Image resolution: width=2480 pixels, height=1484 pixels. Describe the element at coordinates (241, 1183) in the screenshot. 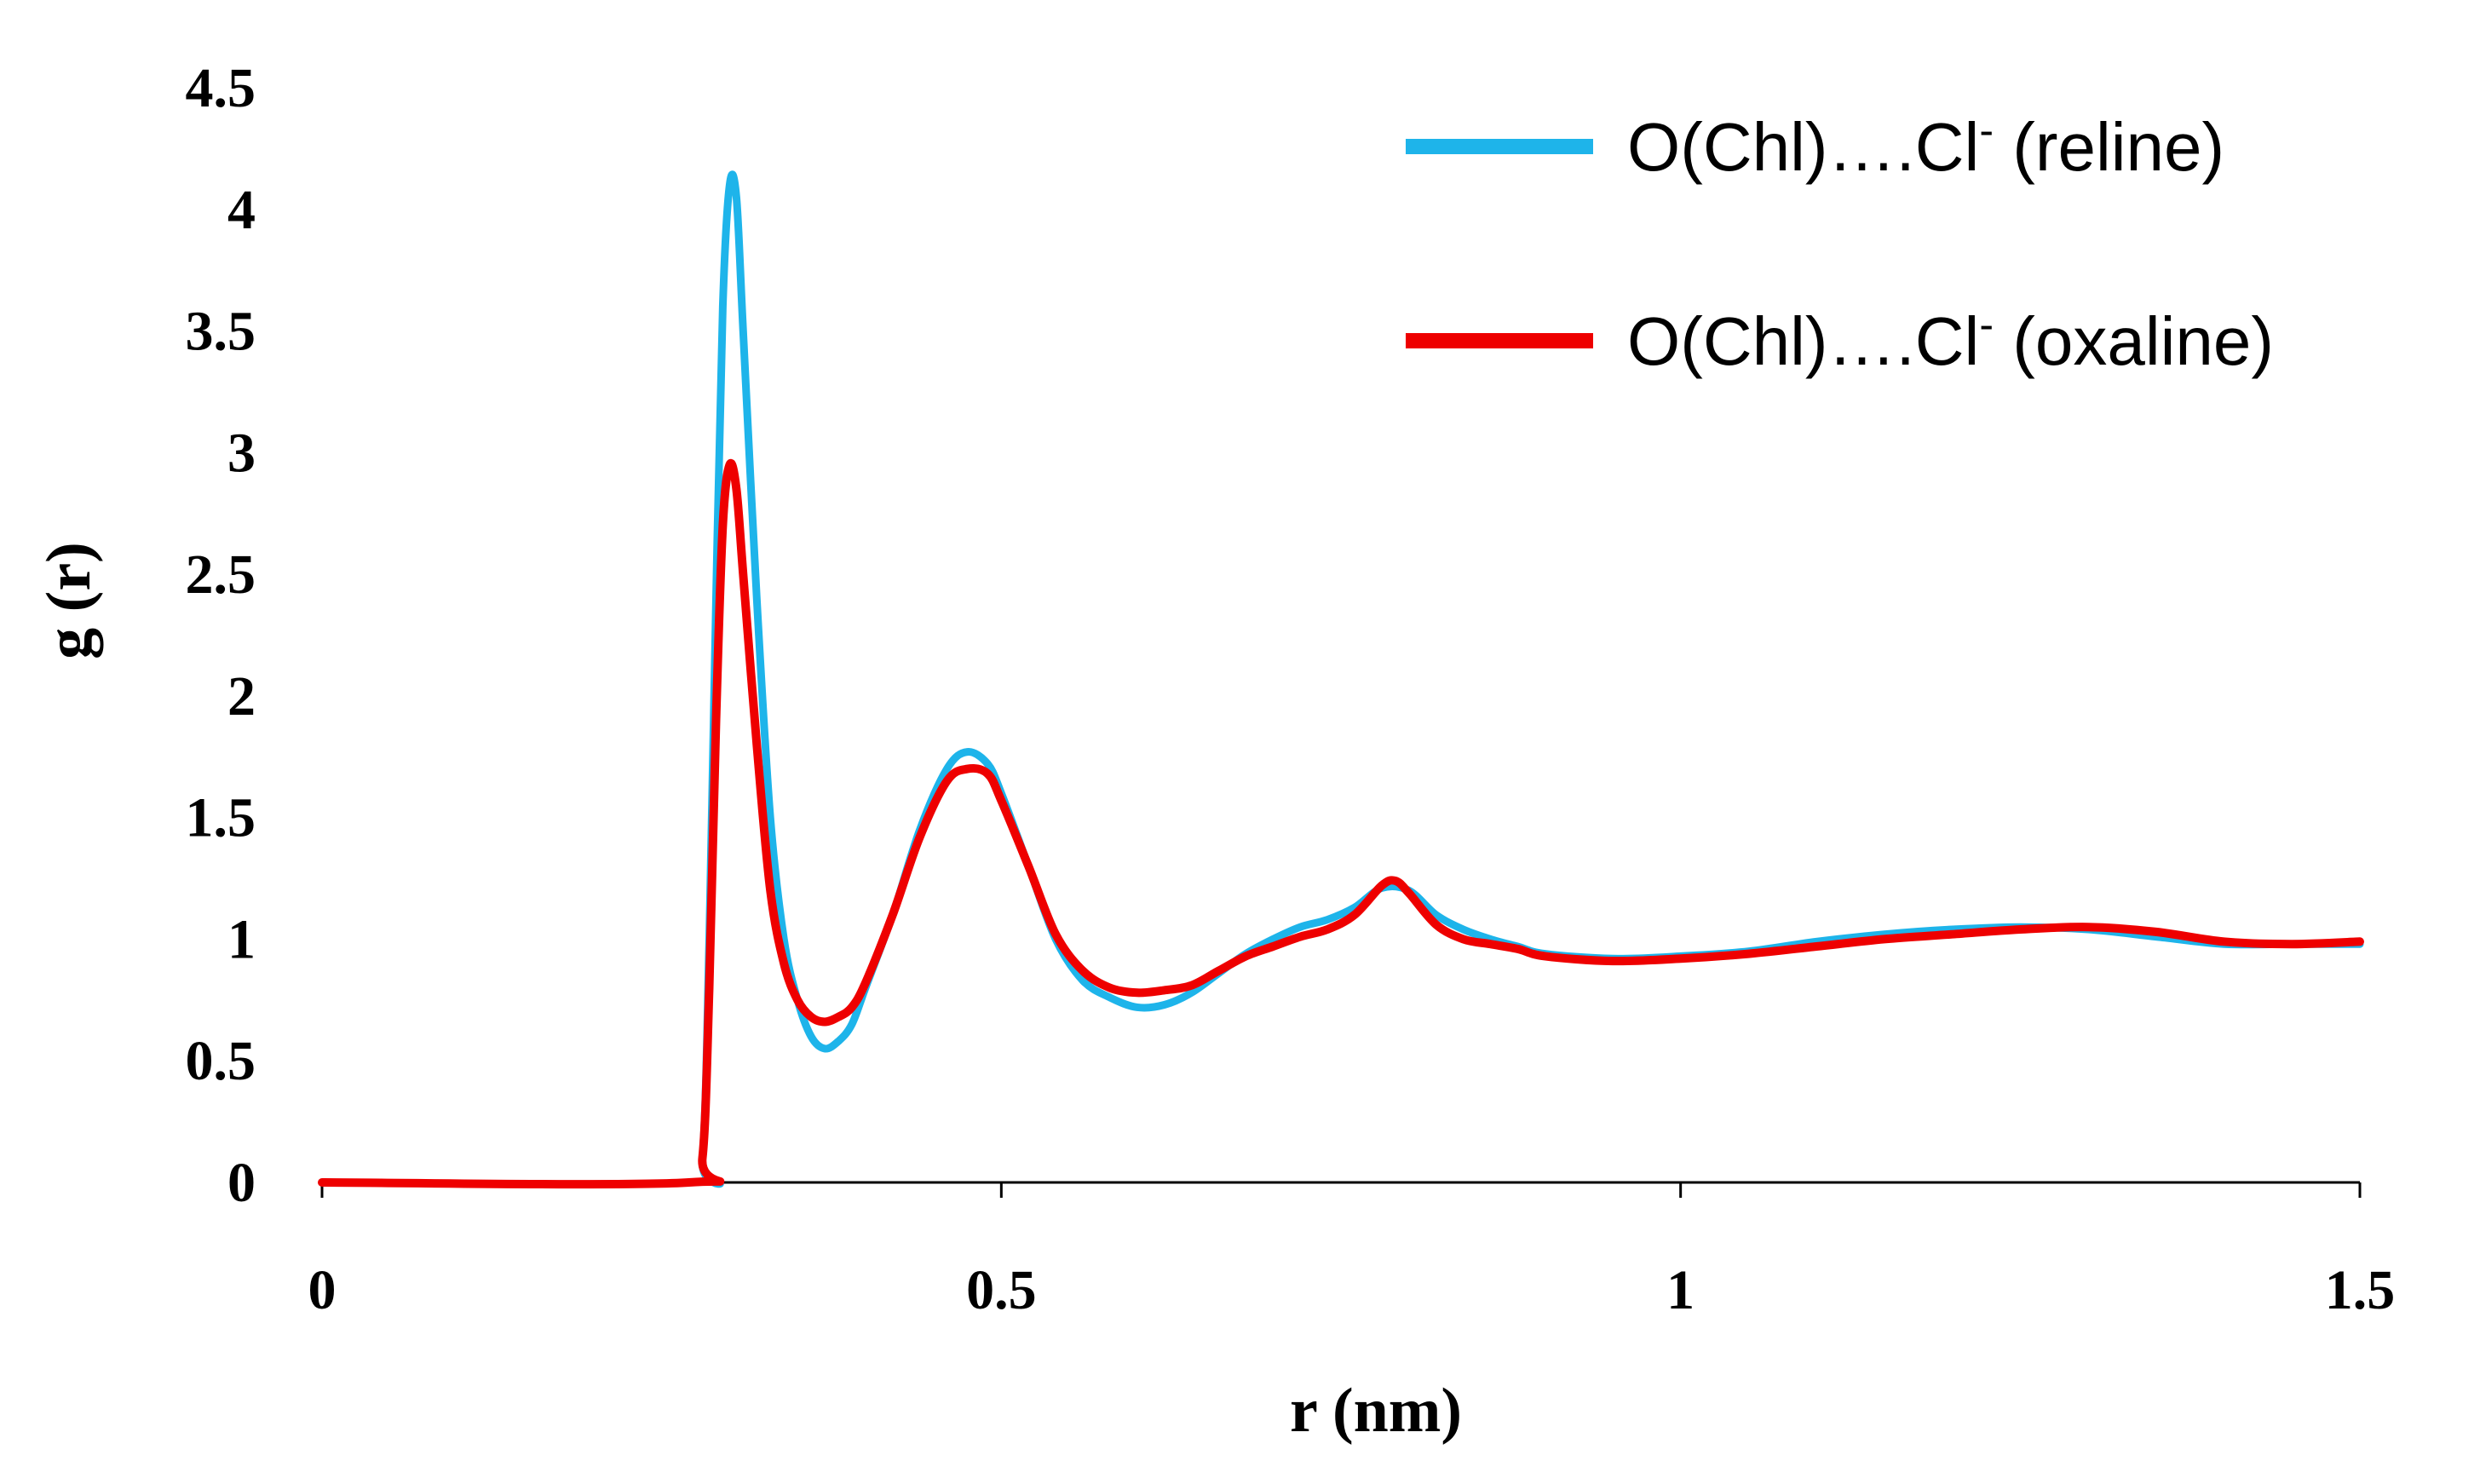

I see `y-tick-label: 0` at that location.